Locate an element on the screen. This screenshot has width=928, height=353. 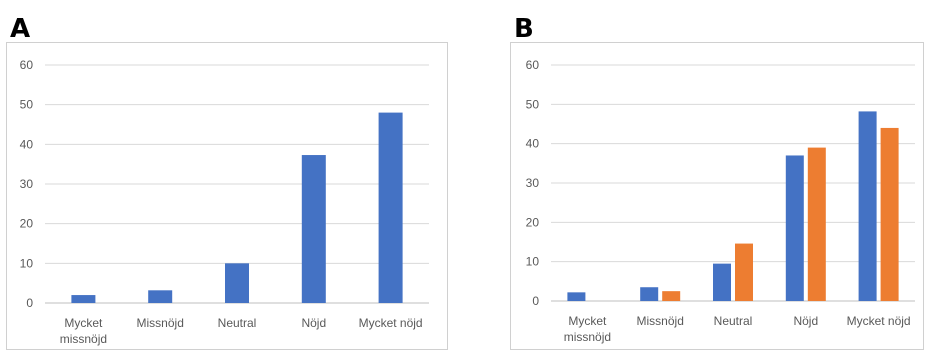
panel-label-b: B is located at coordinates (524, 29).